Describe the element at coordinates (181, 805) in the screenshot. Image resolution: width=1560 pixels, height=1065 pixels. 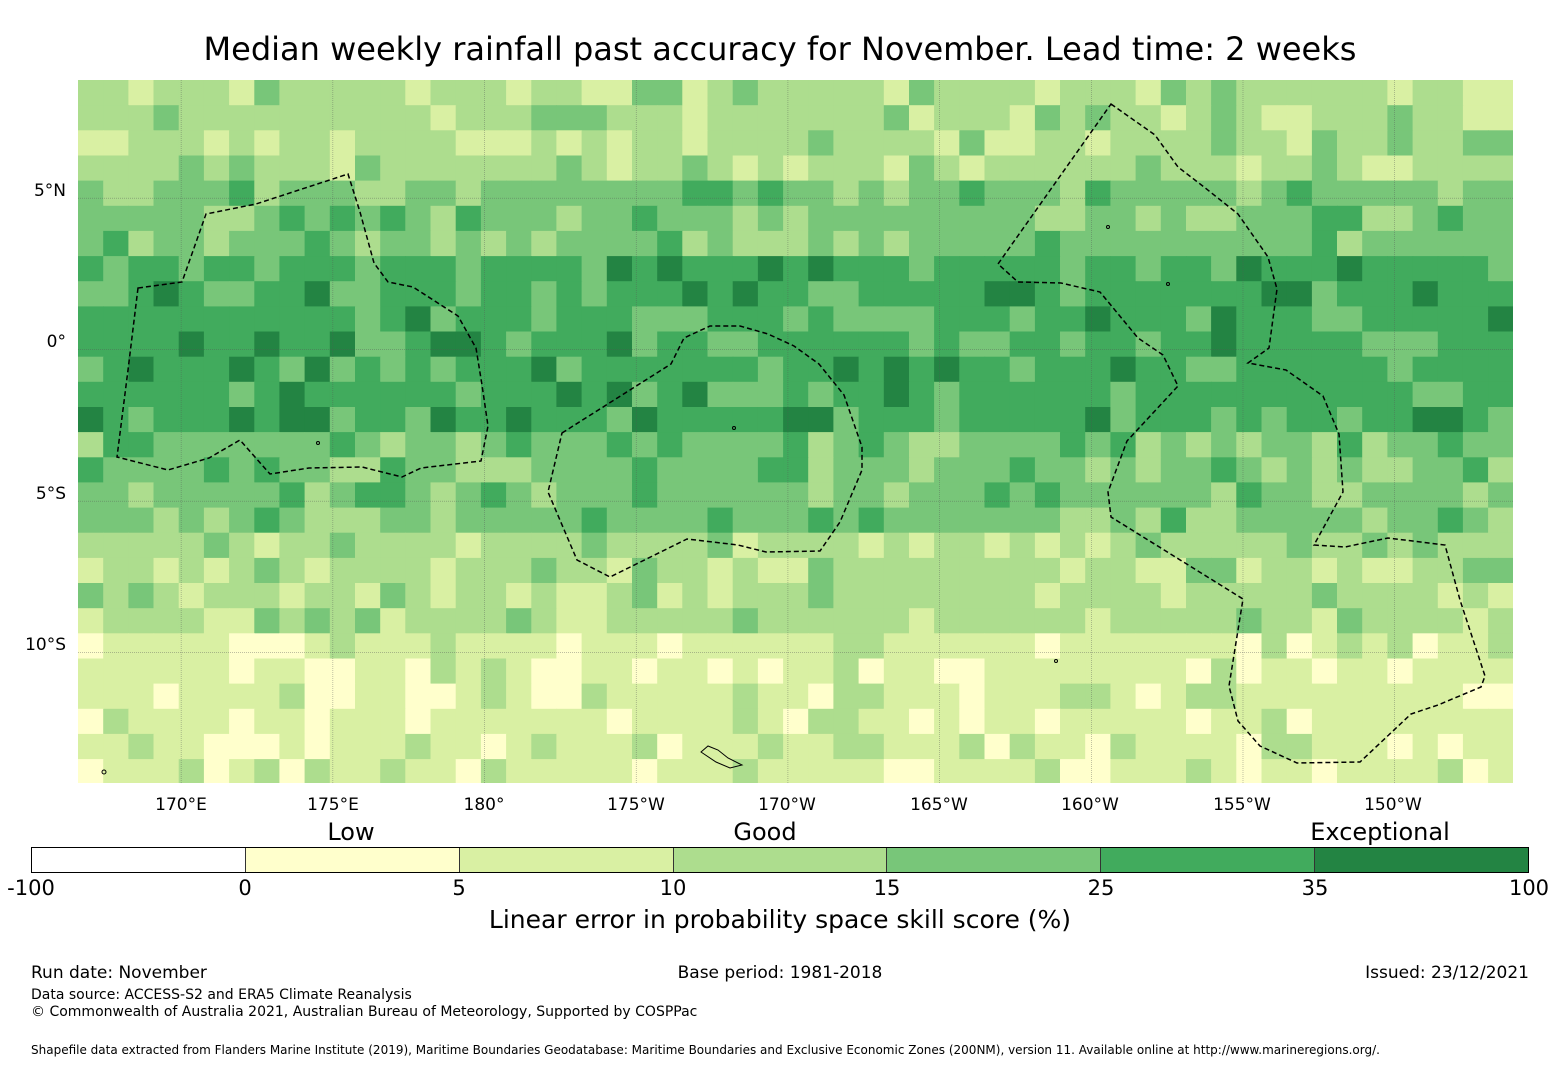
I see `lon-label-170e: 170°E` at that location.